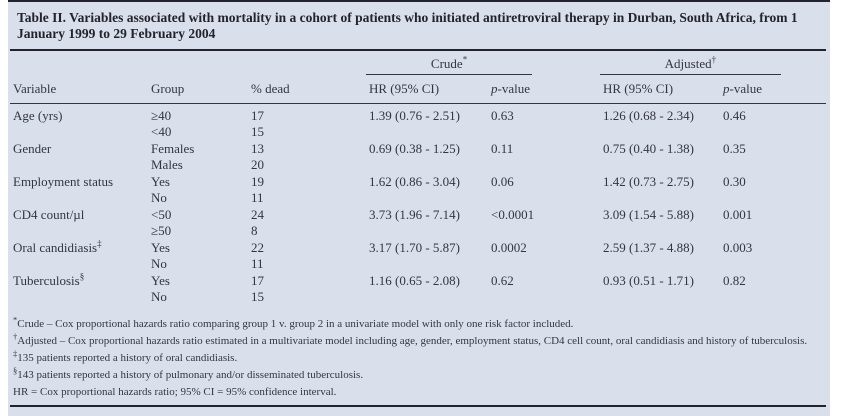 Image resolution: width=843 pixels, height=416 pixels. I want to click on cell-group: No, so click(159, 263).